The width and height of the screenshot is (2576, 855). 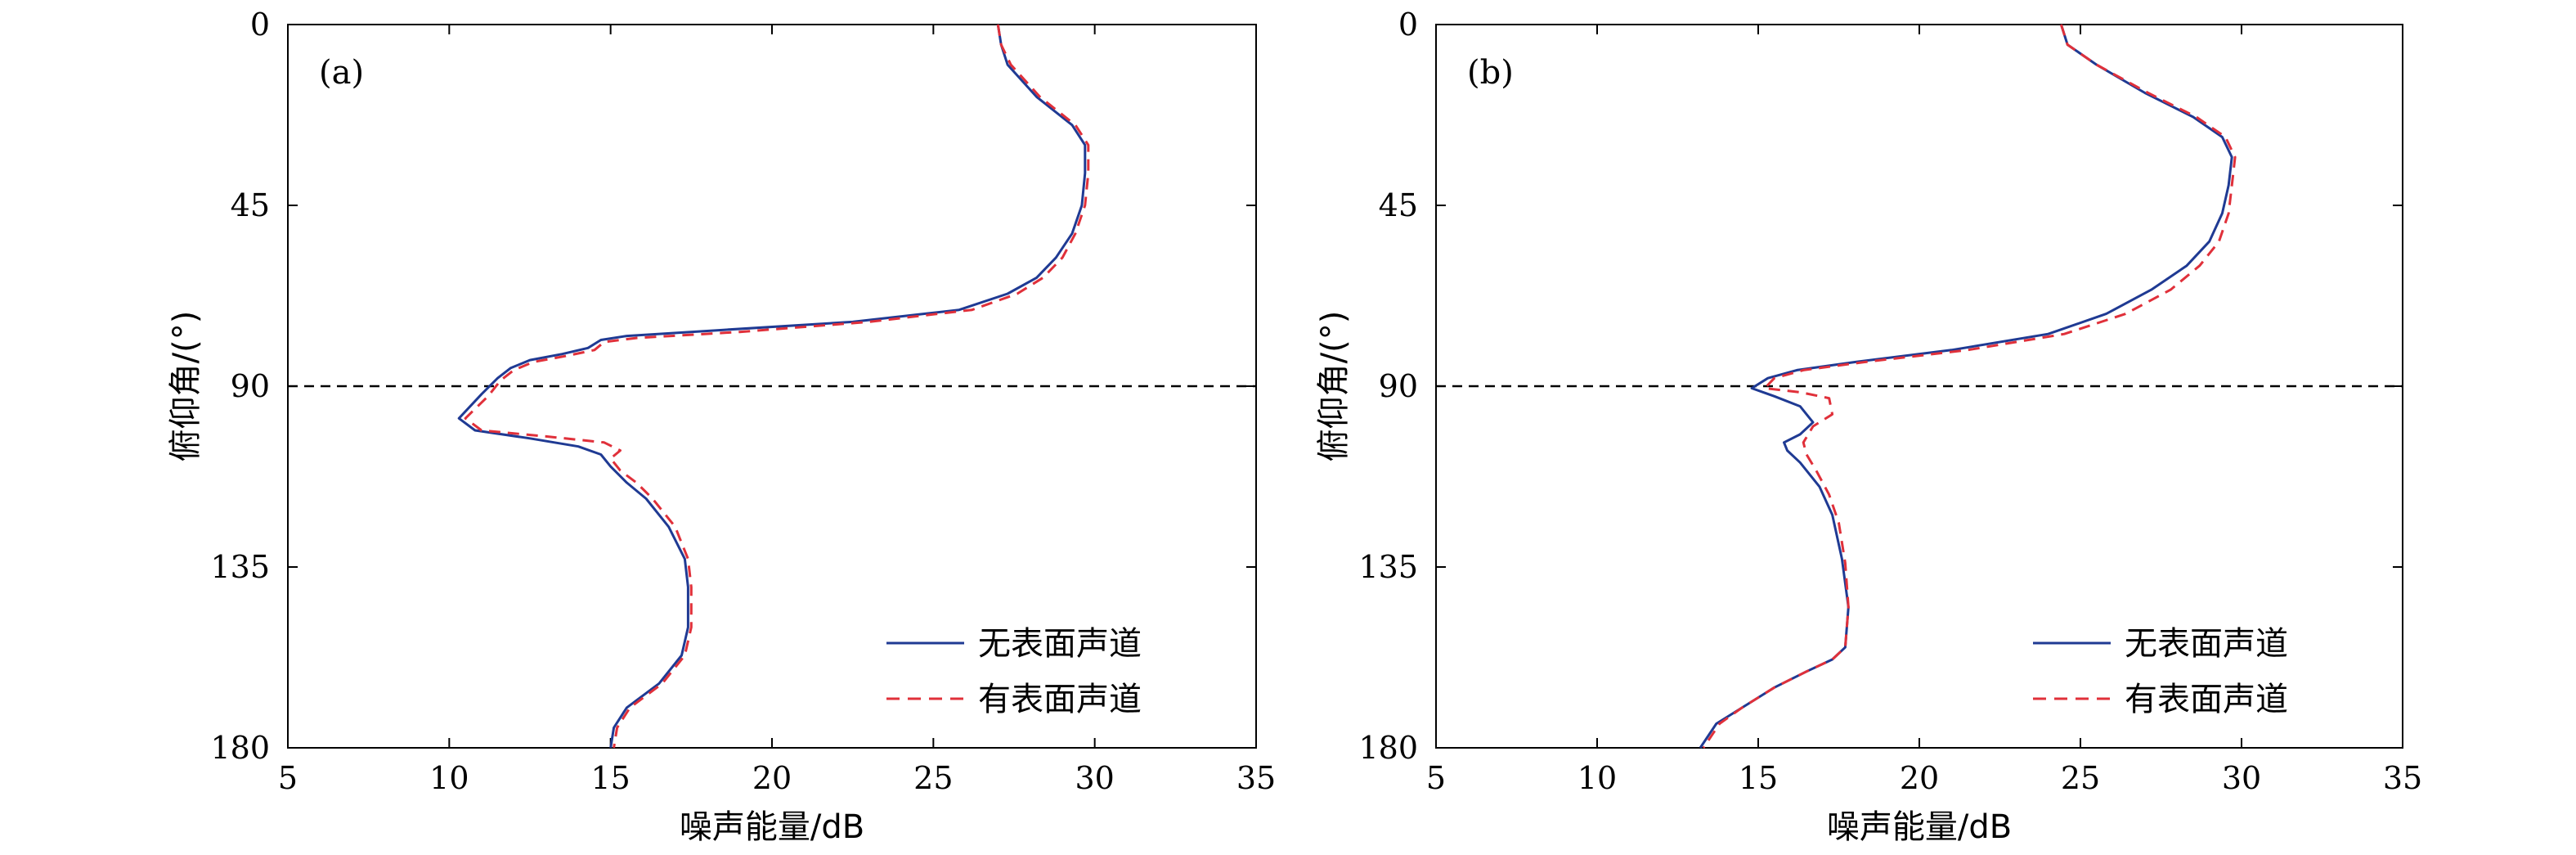 What do you see at coordinates (1491, 73) in the screenshot?
I see `panel-label: (b)` at bounding box center [1491, 73].